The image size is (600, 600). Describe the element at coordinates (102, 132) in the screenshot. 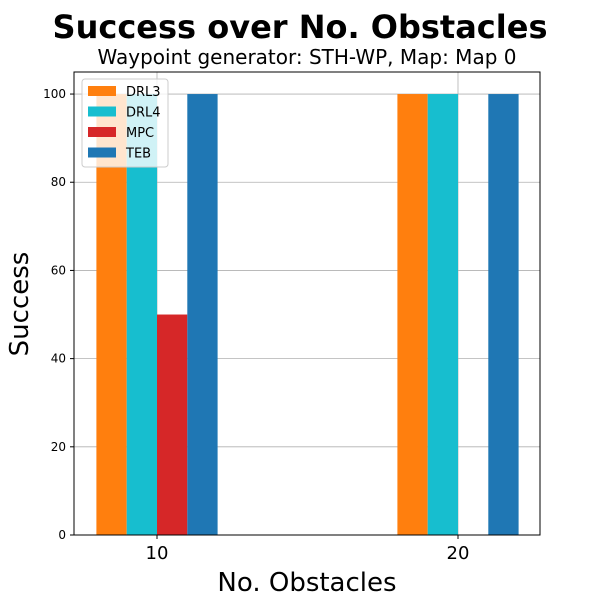

I see `legend-swatch-mpc` at that location.